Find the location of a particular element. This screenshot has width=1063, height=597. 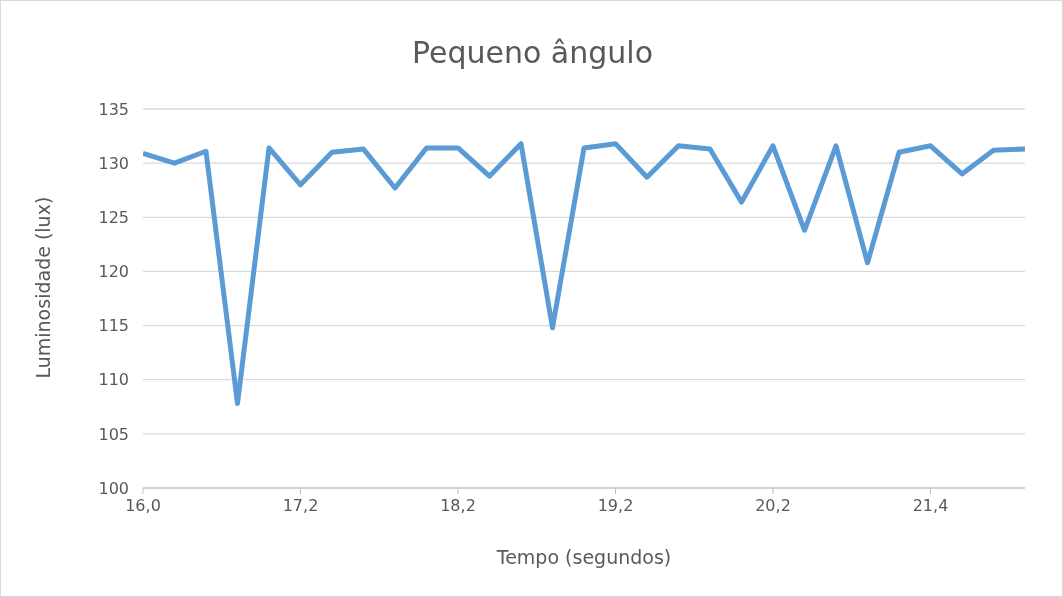

x-tick-label: 19,2 is located at coordinates (615, 506).